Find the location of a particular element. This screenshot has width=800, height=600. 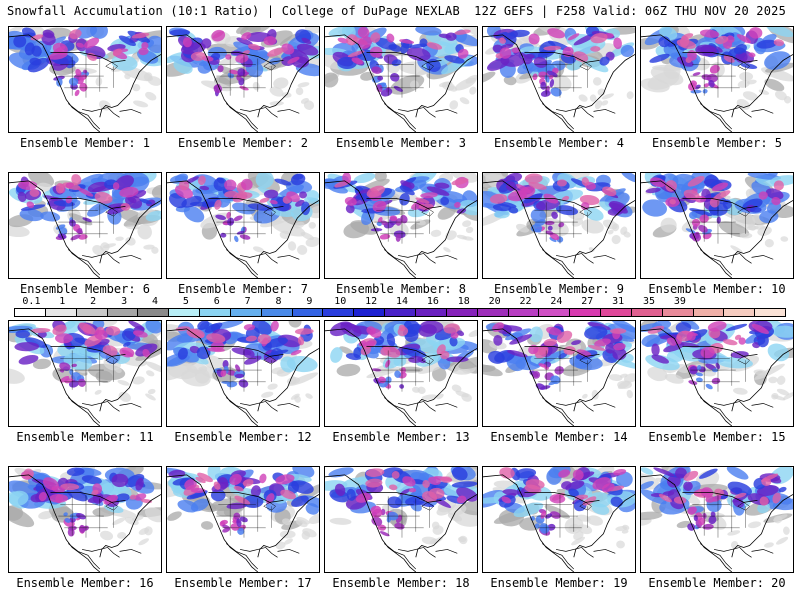

colorbar-tick-label: 6 is located at coordinates (216, 301).